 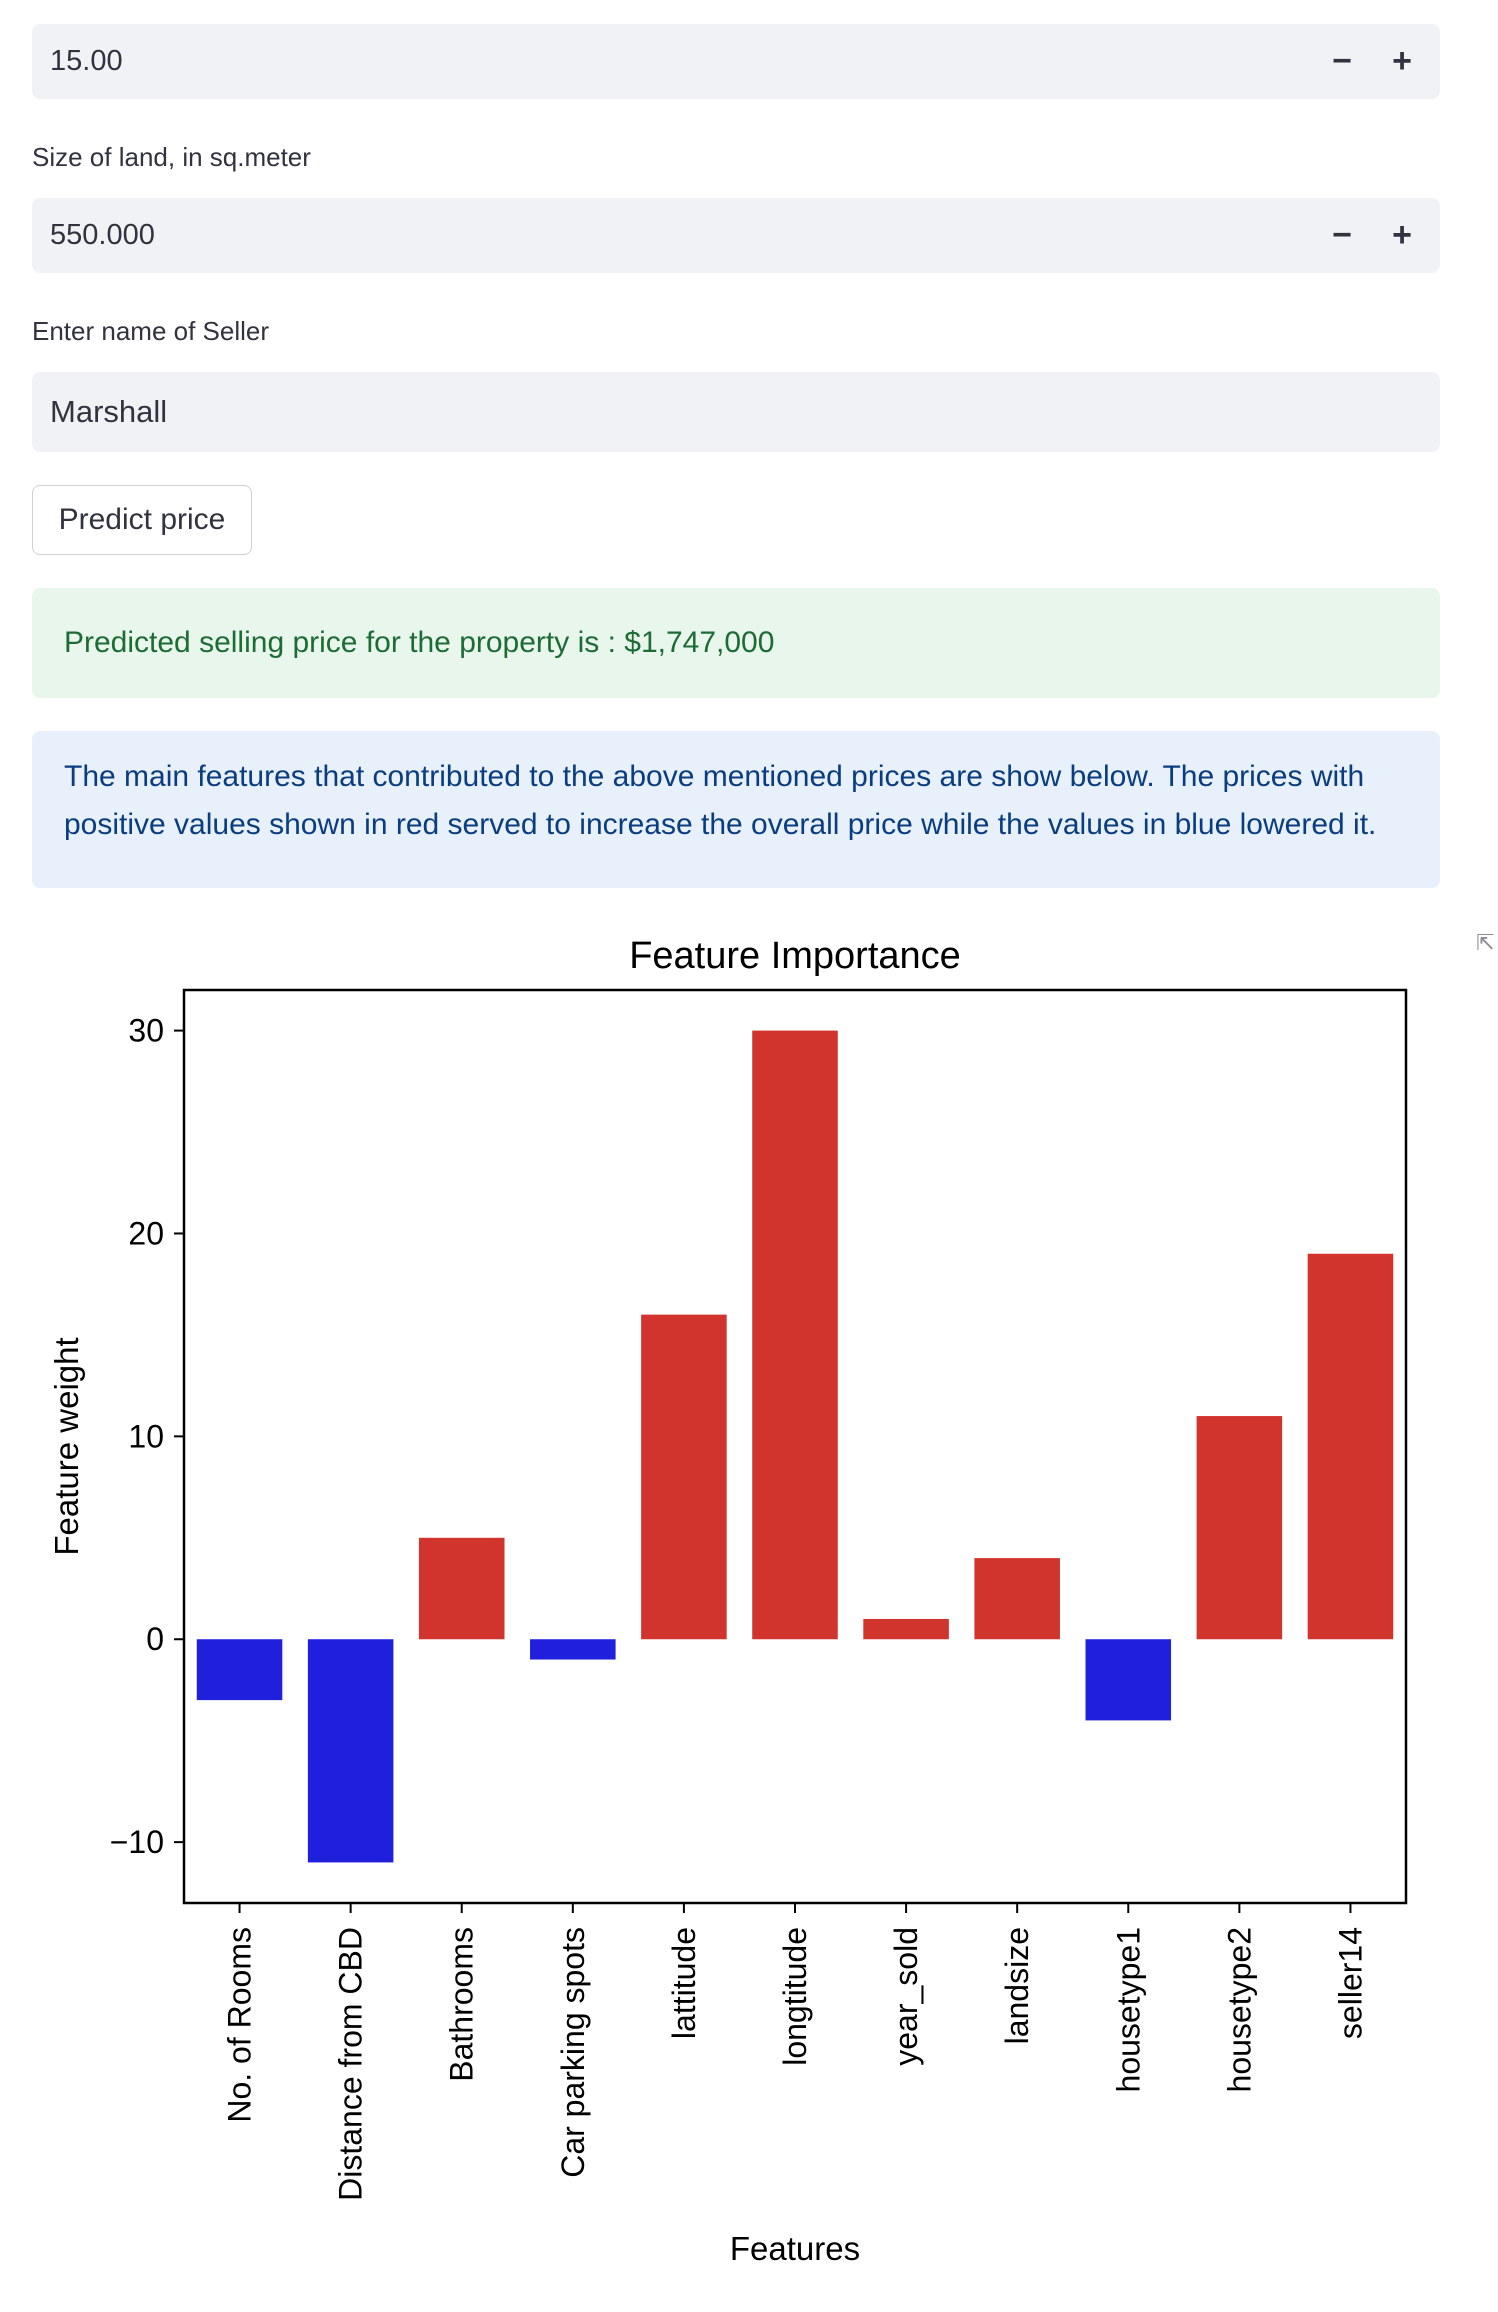 I want to click on bar-distance-from-cbd, so click(x=350, y=1751).